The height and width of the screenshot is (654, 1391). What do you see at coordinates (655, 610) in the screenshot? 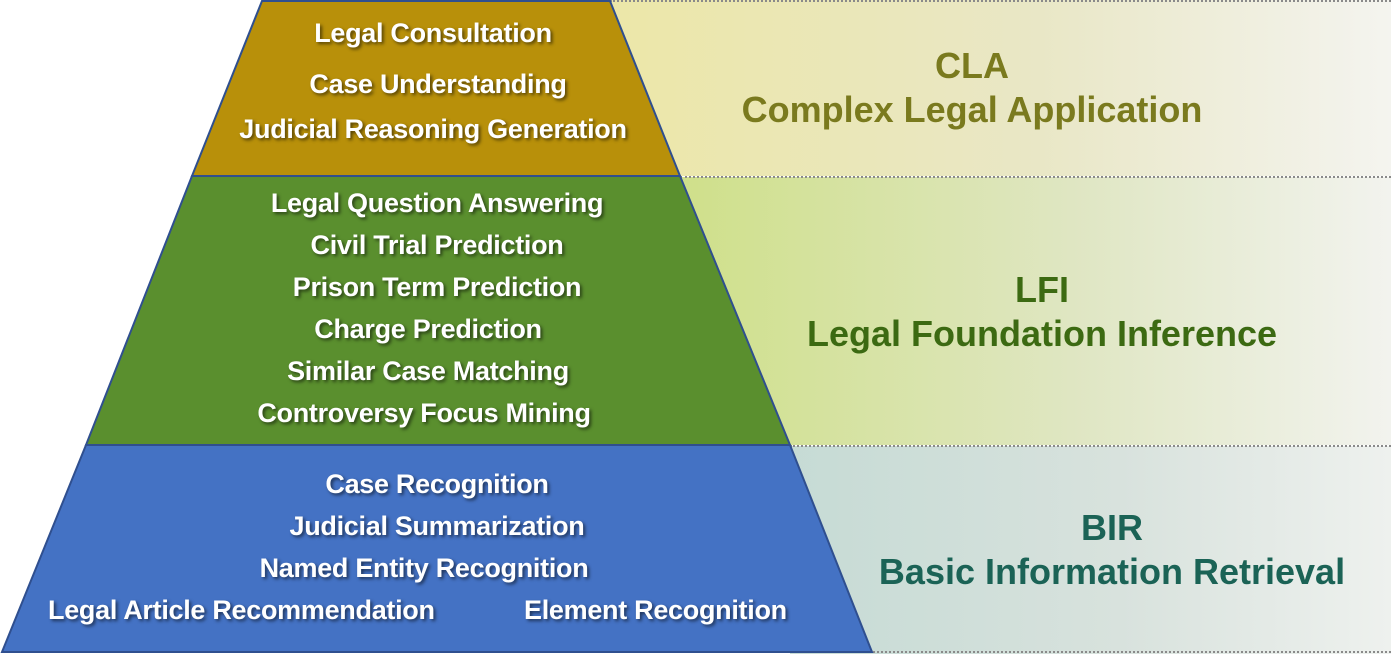
I see `task-element-recognition: Element Recognition` at bounding box center [655, 610].